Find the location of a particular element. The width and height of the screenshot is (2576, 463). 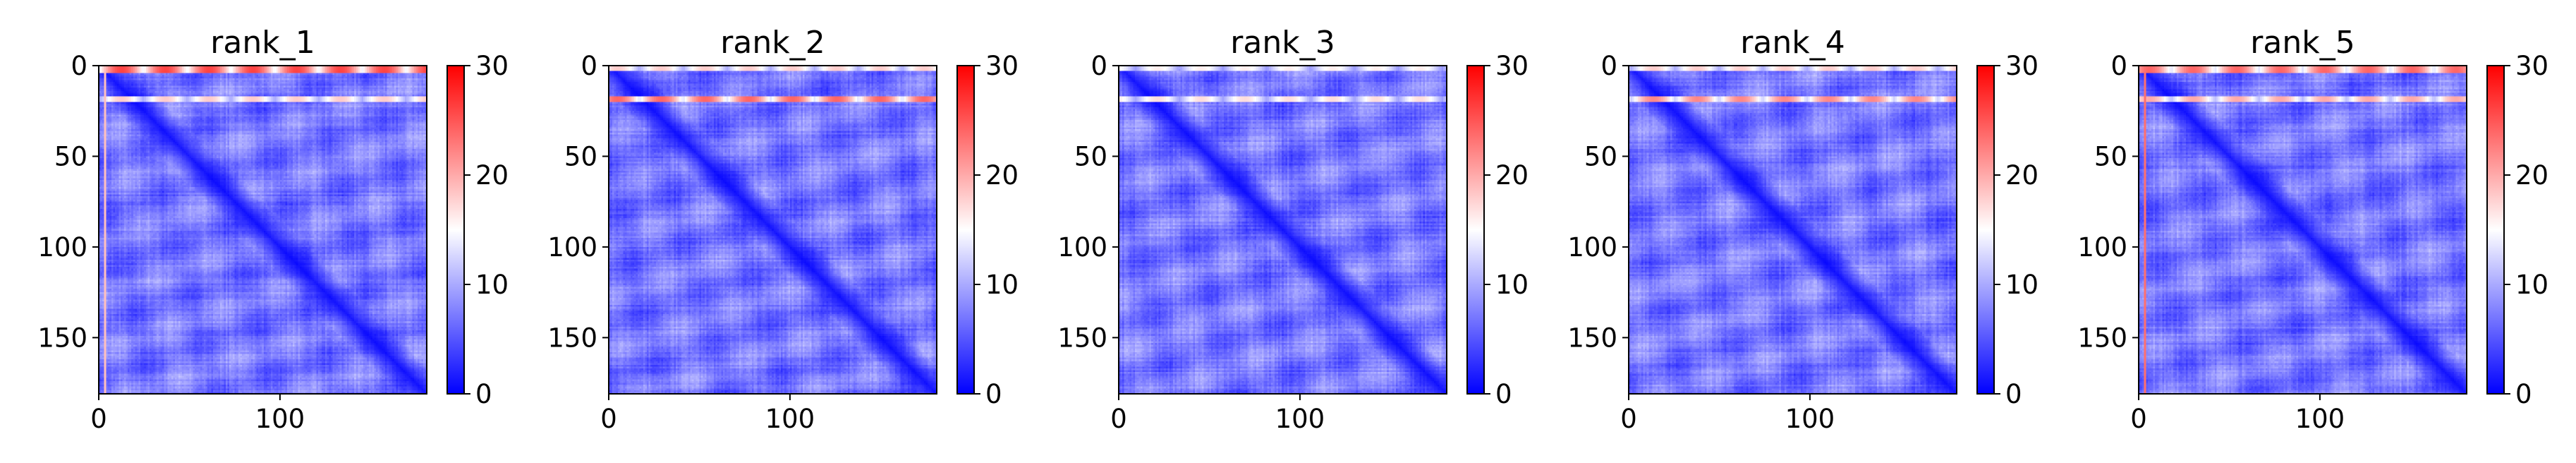

panel-title: rank_5 is located at coordinates (2302, 43).